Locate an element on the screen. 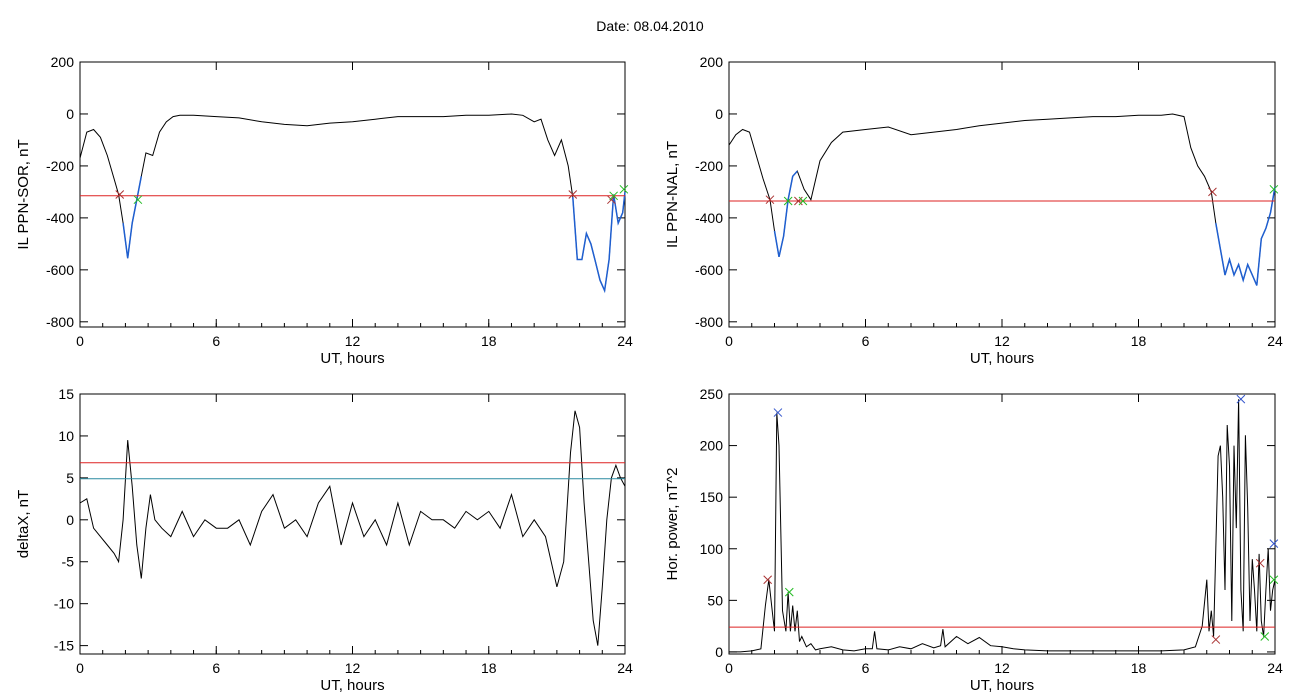 The width and height of the screenshot is (1300, 700). y-tick-label: 150 is located at coordinates (712, 497).